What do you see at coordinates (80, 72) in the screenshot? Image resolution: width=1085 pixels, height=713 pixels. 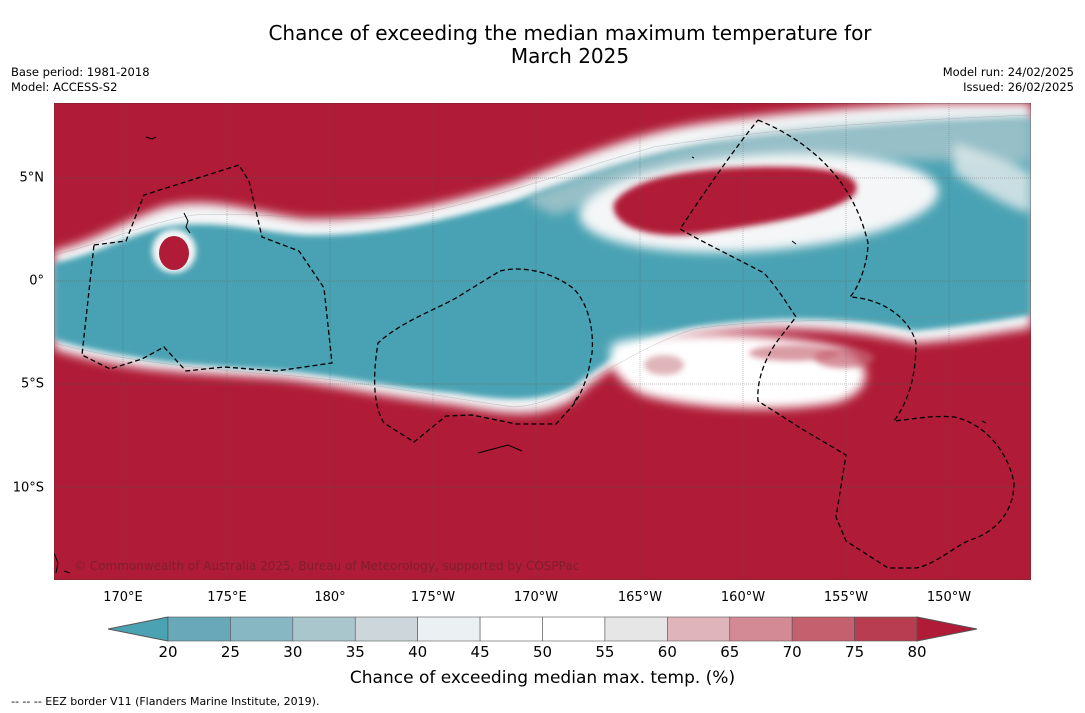 I see `base-period: Base period: 1981-2018` at bounding box center [80, 72].